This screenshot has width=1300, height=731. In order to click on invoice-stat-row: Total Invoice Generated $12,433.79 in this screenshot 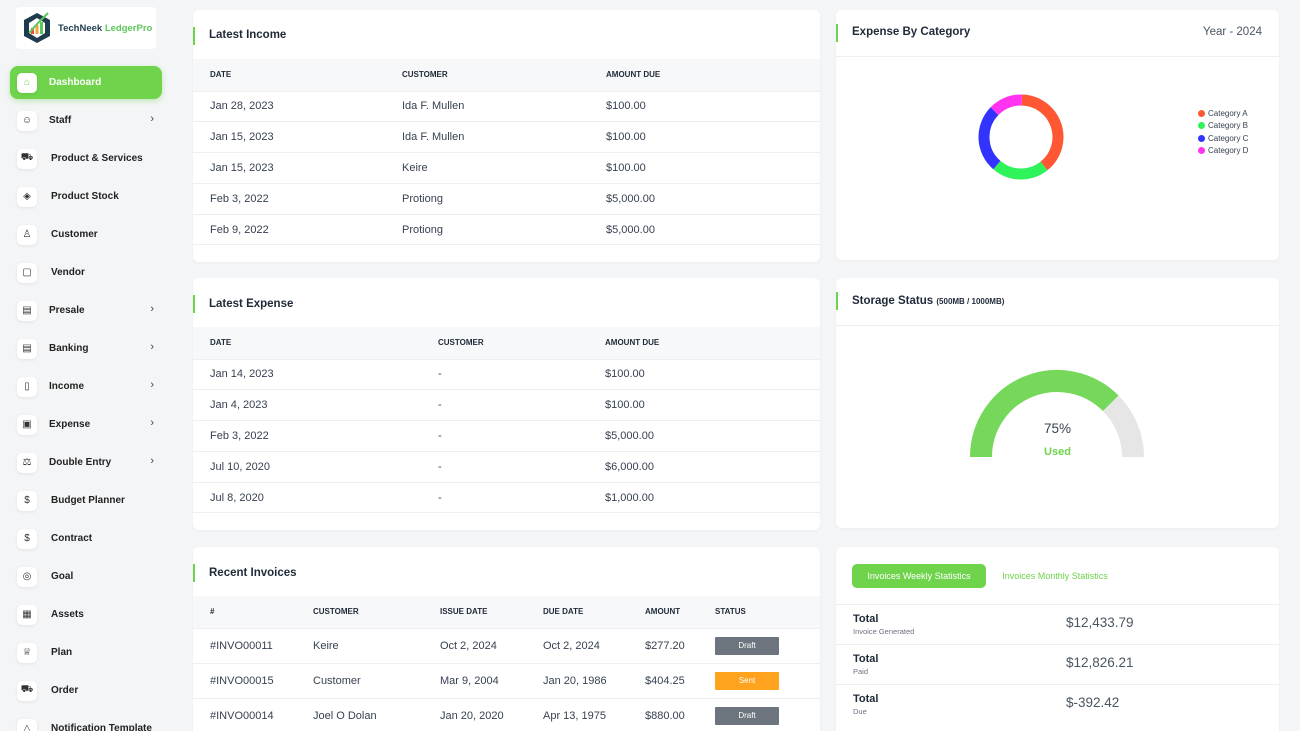, I will do `click(1057, 624)`.